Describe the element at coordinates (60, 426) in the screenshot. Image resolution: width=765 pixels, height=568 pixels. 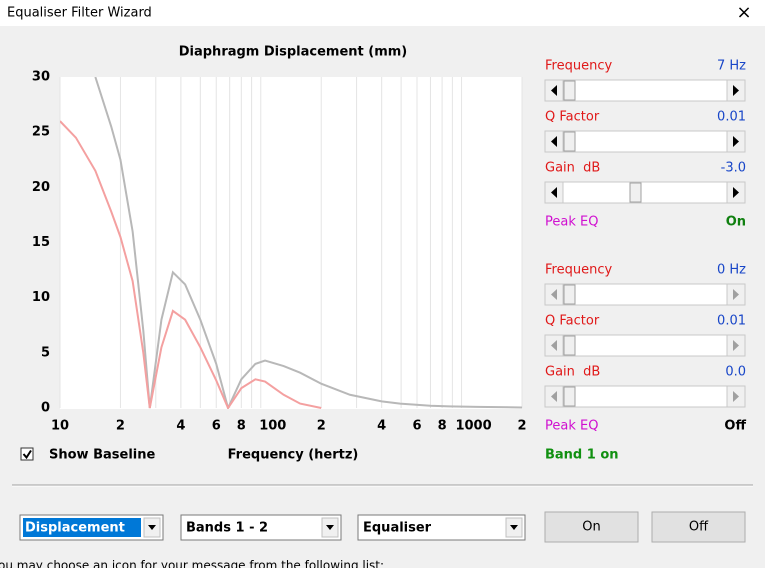
I see `x-tick-label: 10` at that location.